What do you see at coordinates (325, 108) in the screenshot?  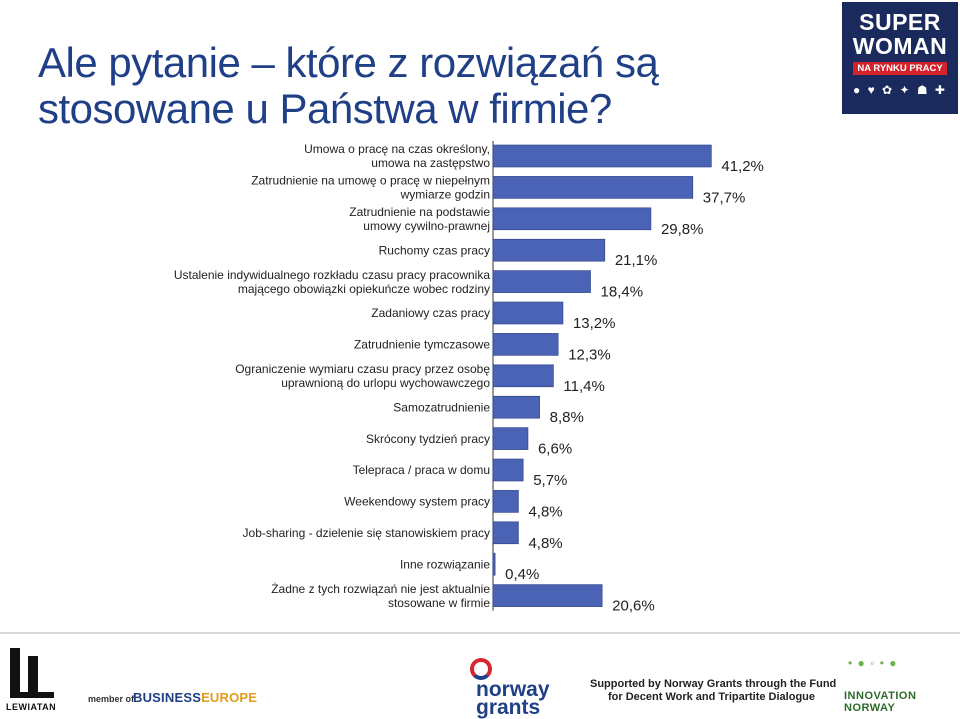 I see `slide-title-line-2: stosowane u Państwa w firmie?` at bounding box center [325, 108].